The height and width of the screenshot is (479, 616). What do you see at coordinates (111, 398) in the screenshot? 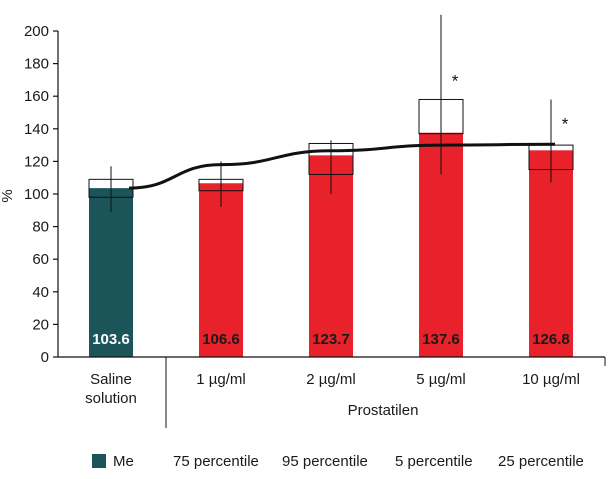
I see `x-category-label: solution` at bounding box center [111, 398].